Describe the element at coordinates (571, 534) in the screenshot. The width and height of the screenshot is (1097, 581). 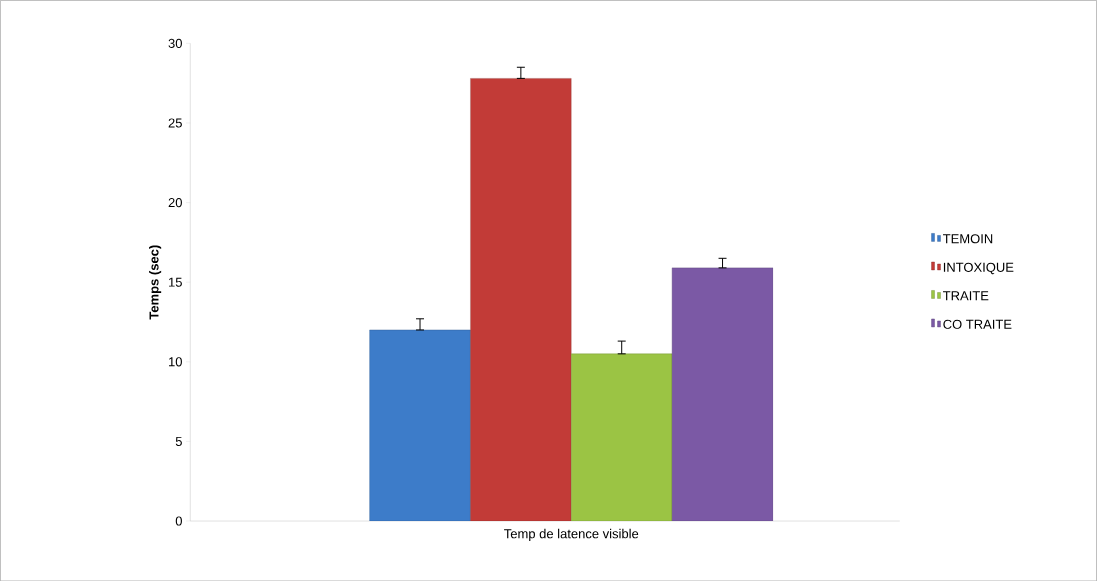
I see `x-tick-label: Temp de latence visible` at that location.